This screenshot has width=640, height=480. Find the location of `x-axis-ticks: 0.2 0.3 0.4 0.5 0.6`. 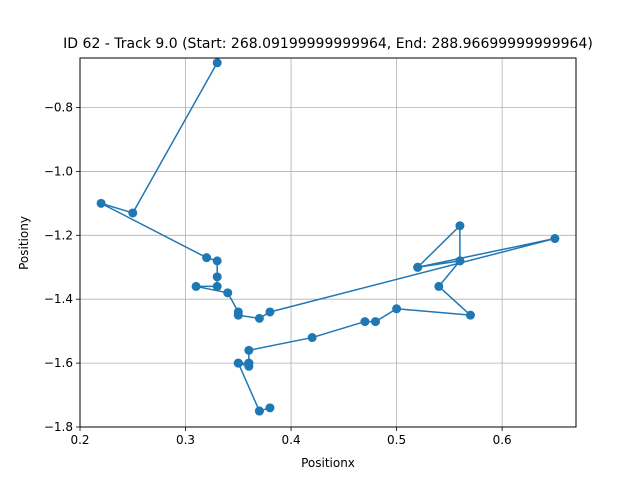

x-axis-ticks: 0.2 0.3 0.4 0.5 0.6 is located at coordinates (291, 437).